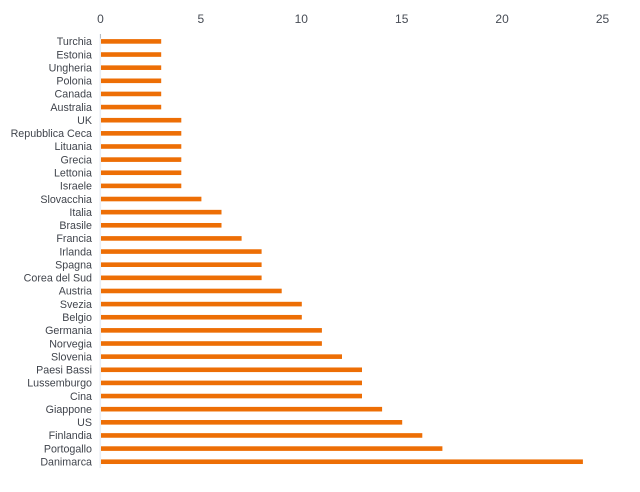 This screenshot has height=492, width=640. What do you see at coordinates (76, 187) in the screenshot?
I see `svg-text: Israele` at bounding box center [76, 187].